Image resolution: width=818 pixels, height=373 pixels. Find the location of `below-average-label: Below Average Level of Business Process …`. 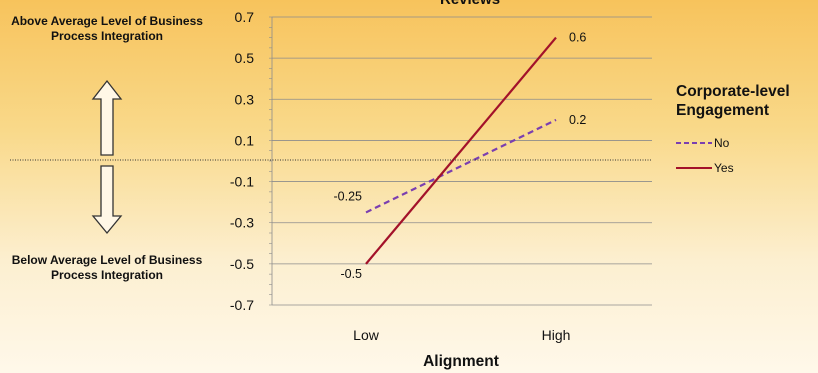

below-average-label: Below Average Level of Business Process … is located at coordinates (107, 267).